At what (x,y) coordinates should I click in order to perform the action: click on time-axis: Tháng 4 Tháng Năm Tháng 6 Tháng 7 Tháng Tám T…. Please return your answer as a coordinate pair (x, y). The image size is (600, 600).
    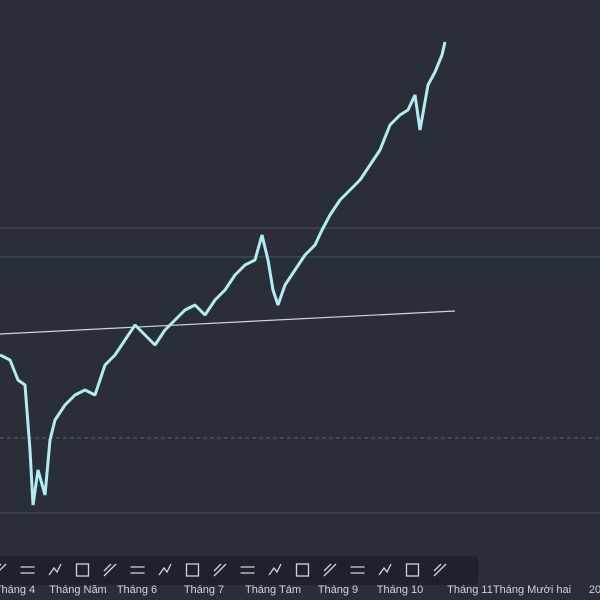
    Looking at the image, I should click on (300, 590).